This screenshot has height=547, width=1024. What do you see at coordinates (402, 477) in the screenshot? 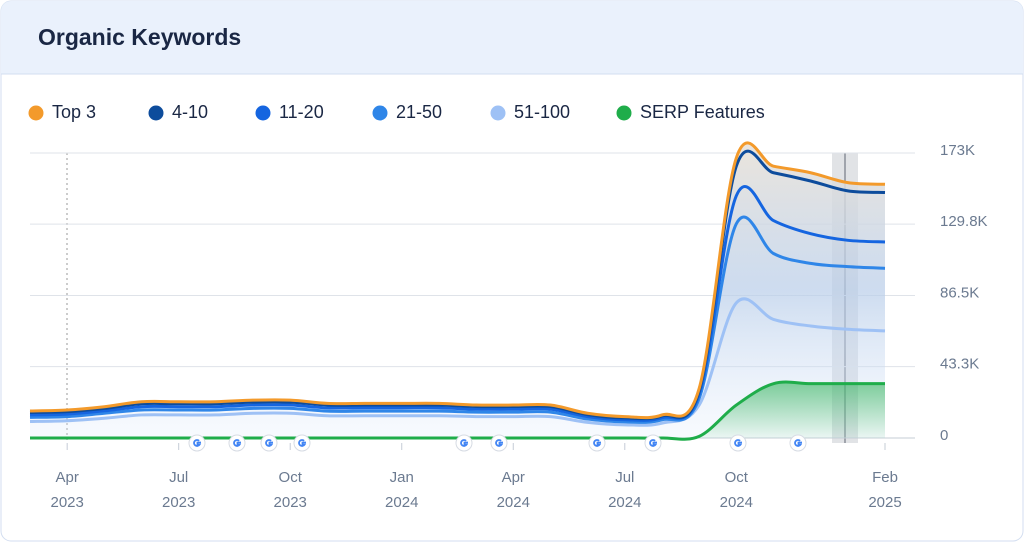
I see `x-tick-label-line: Jan` at bounding box center [402, 477].